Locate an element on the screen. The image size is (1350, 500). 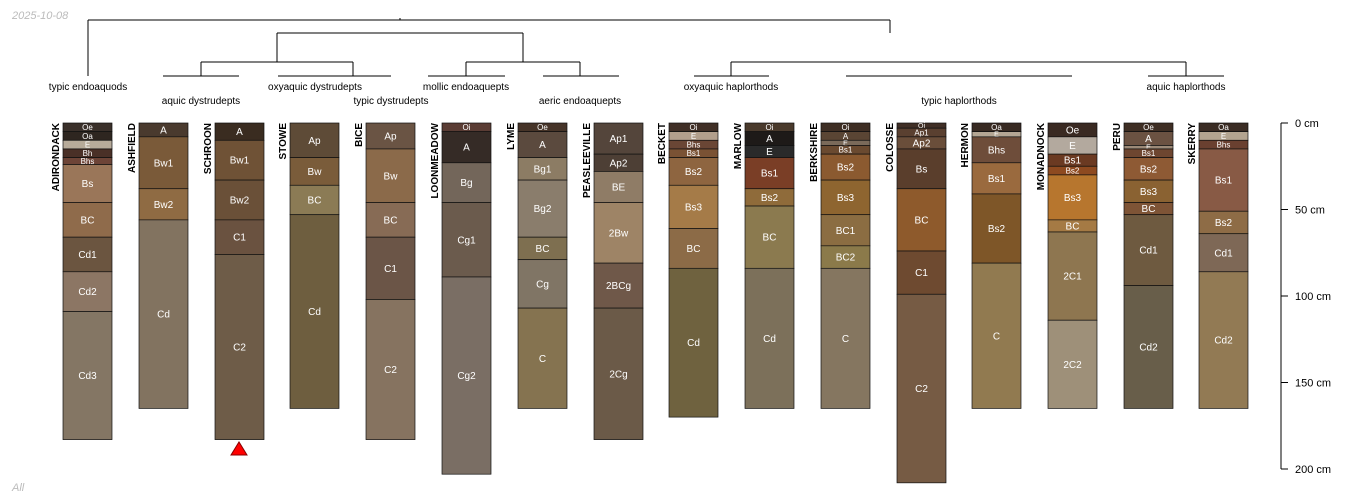
horizon-label: Bw2 is located at coordinates (240, 200).